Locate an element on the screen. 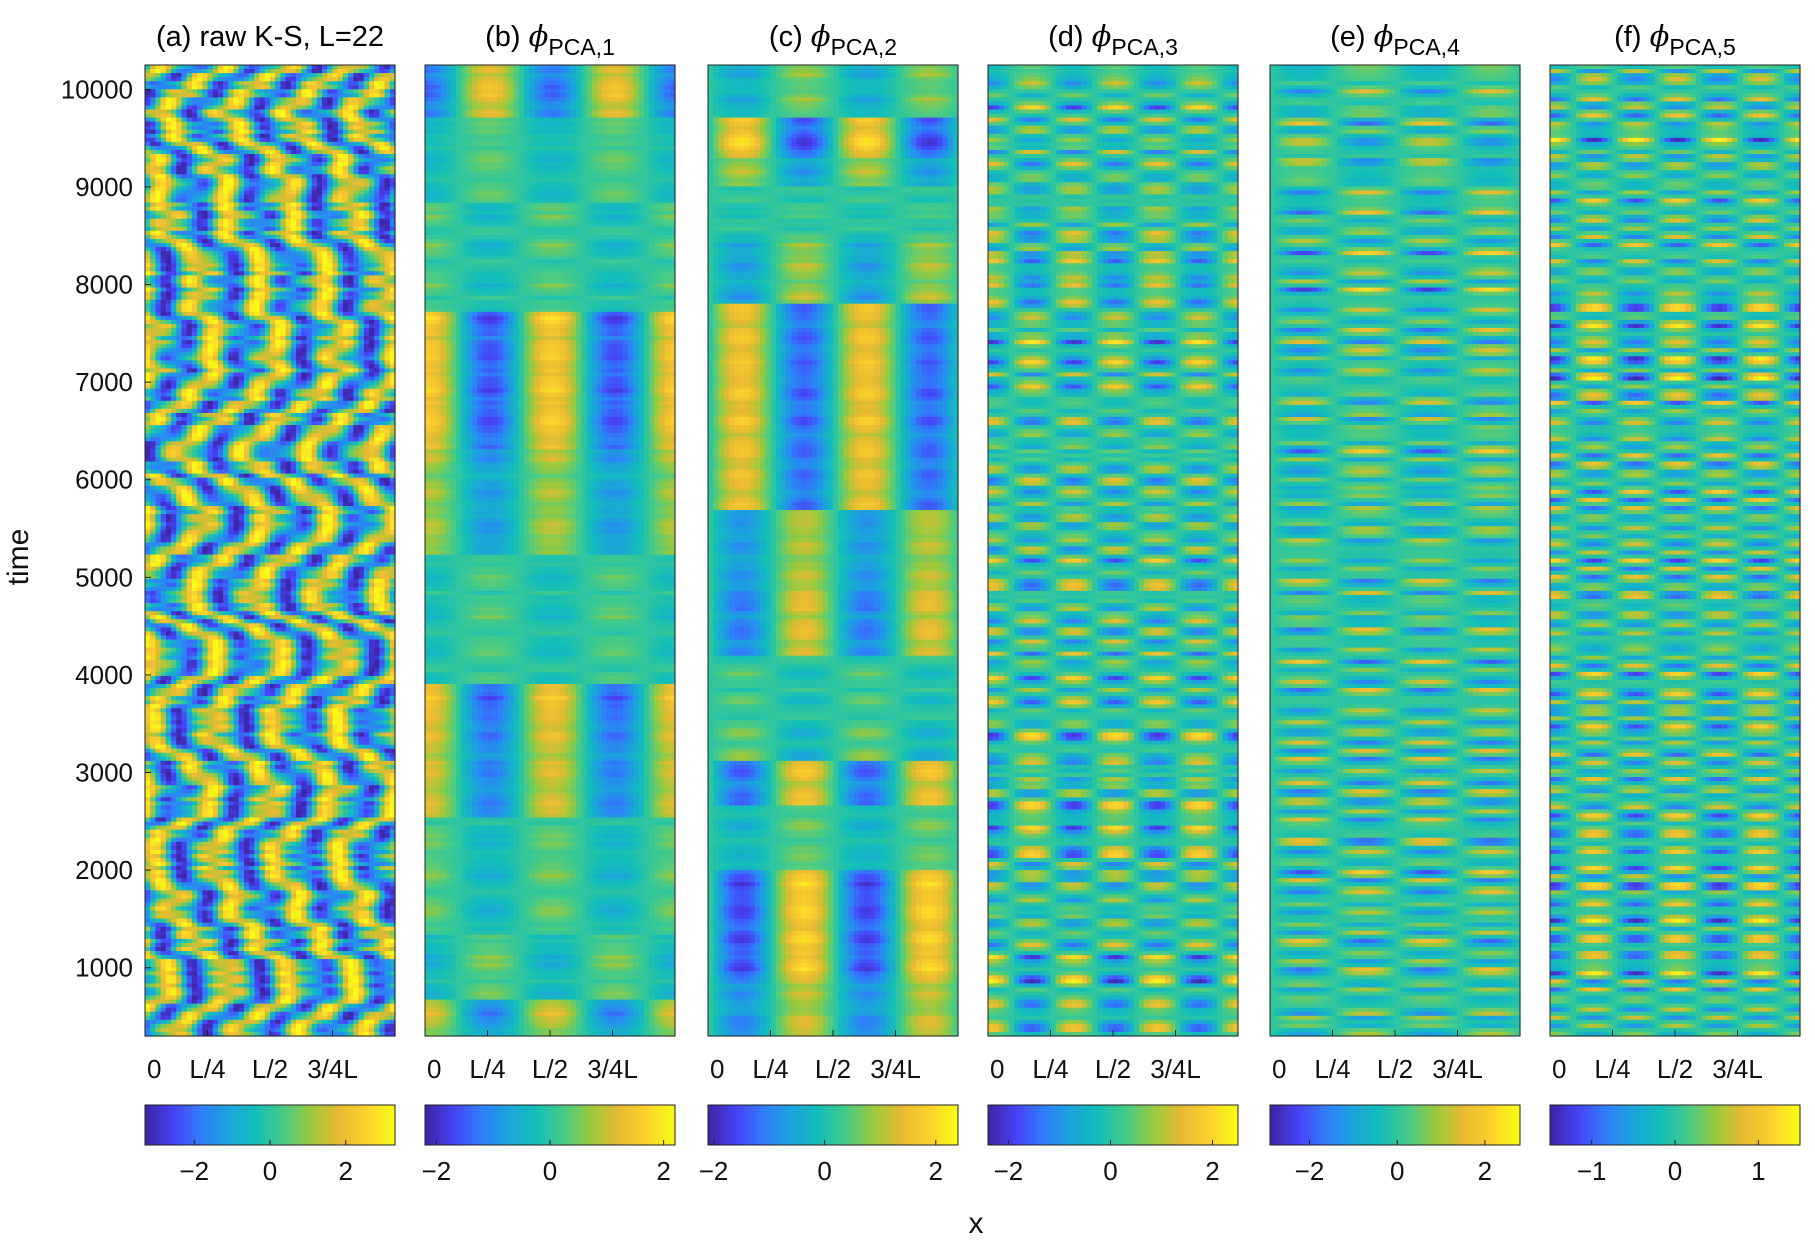  x-tick-label-c-0: 0 is located at coordinates (717, 1069).